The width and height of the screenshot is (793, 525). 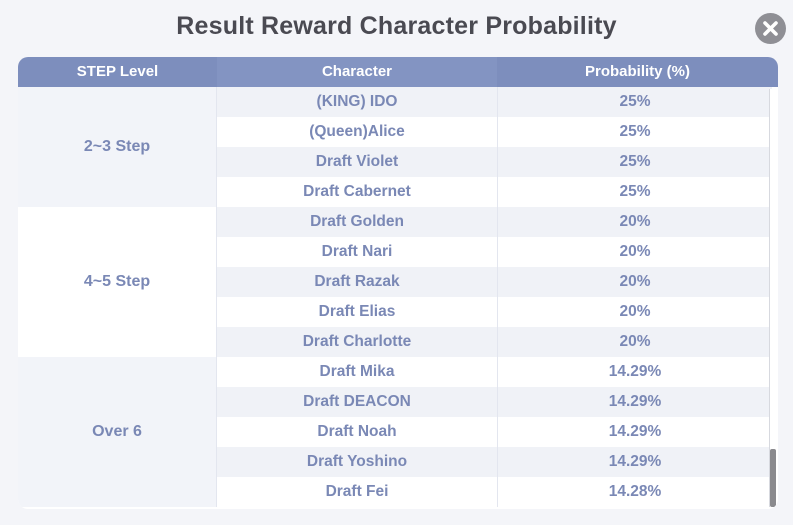 I want to click on scrollbar-track, so click(x=773, y=298).